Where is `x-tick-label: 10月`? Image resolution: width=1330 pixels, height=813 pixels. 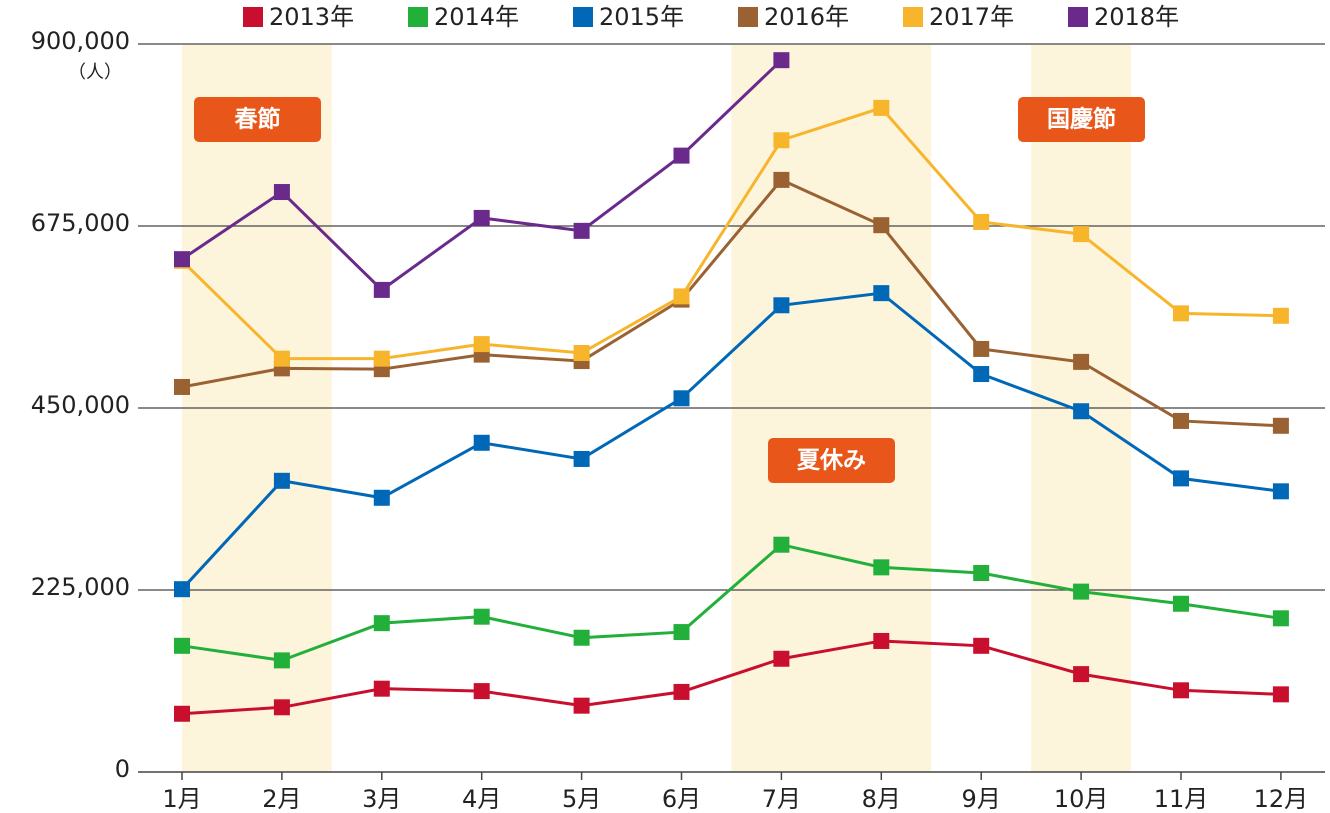 x-tick-label: 10月 is located at coordinates (1081, 799).